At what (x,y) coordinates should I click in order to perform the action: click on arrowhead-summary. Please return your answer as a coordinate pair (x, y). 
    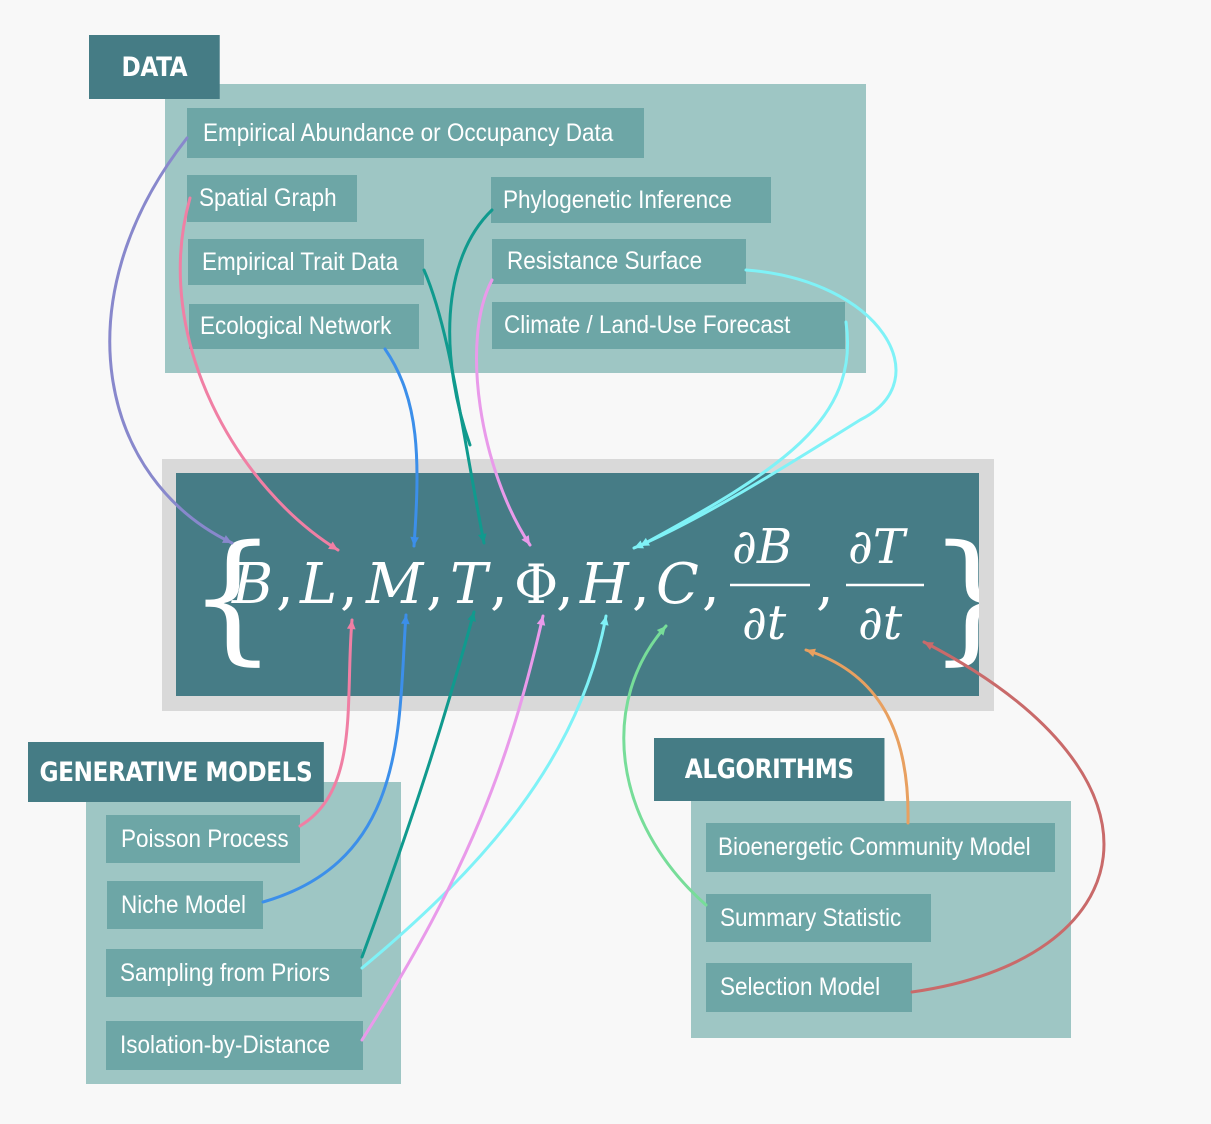
    Looking at the image, I should click on (661, 631).